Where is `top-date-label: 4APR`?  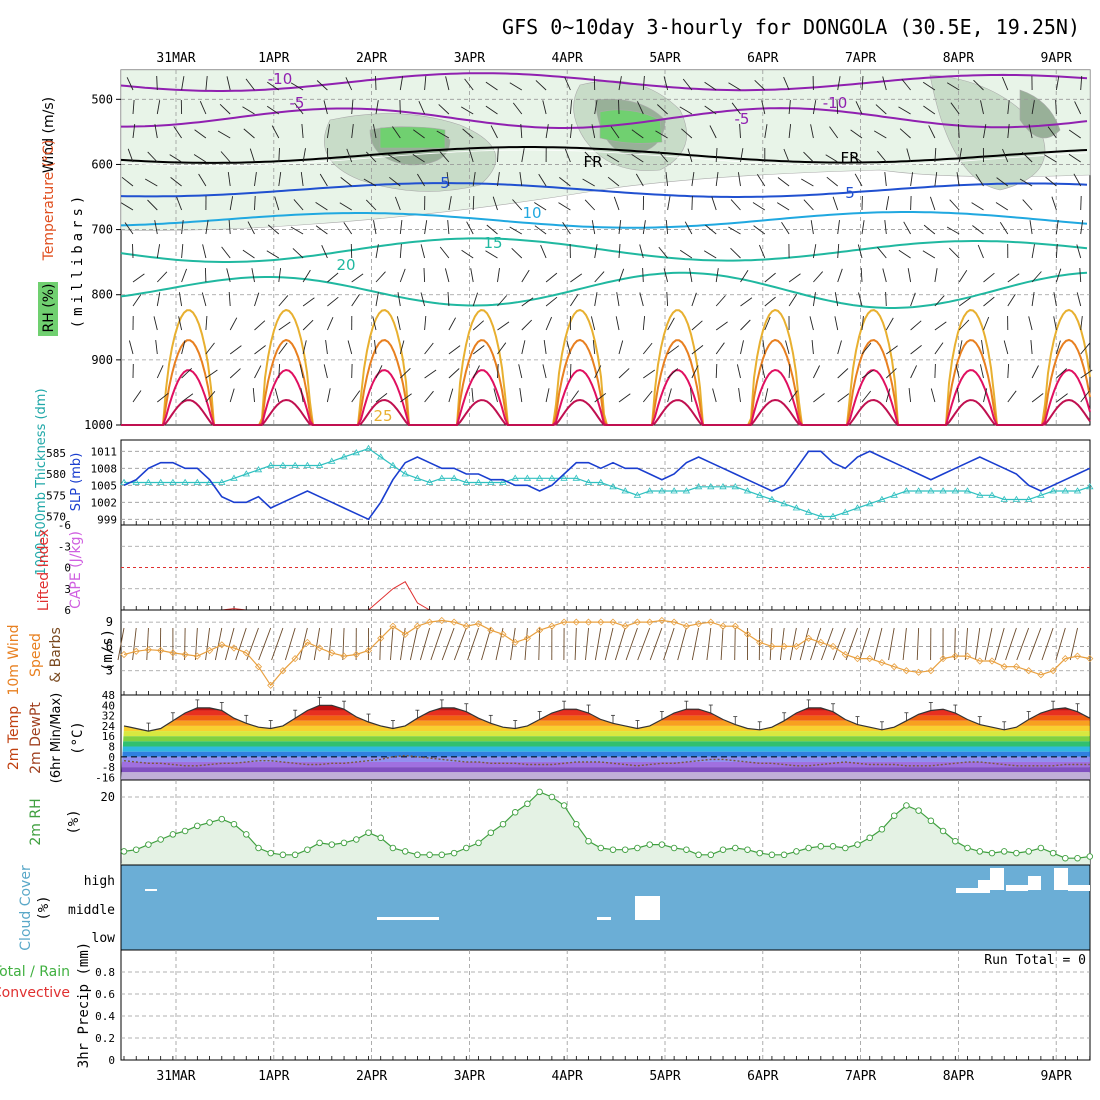
top-date-label: 4APR is located at coordinates (567, 58).